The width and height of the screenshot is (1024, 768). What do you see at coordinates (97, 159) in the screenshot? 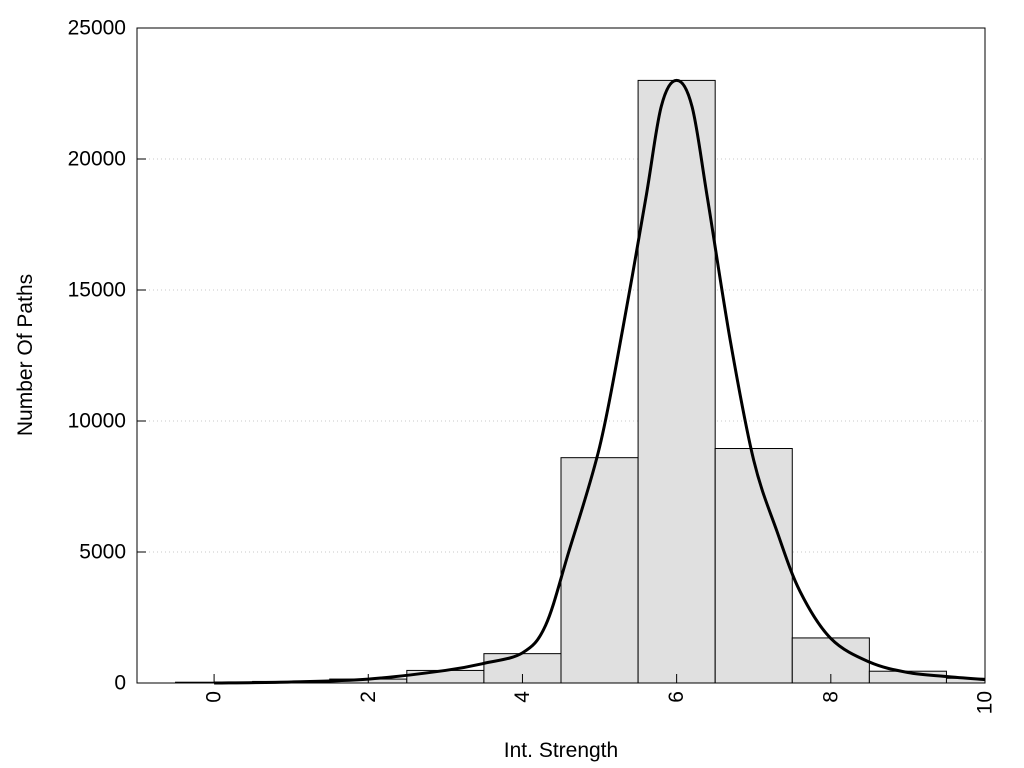
I see `y-tick-label: 20000` at bounding box center [97, 159].